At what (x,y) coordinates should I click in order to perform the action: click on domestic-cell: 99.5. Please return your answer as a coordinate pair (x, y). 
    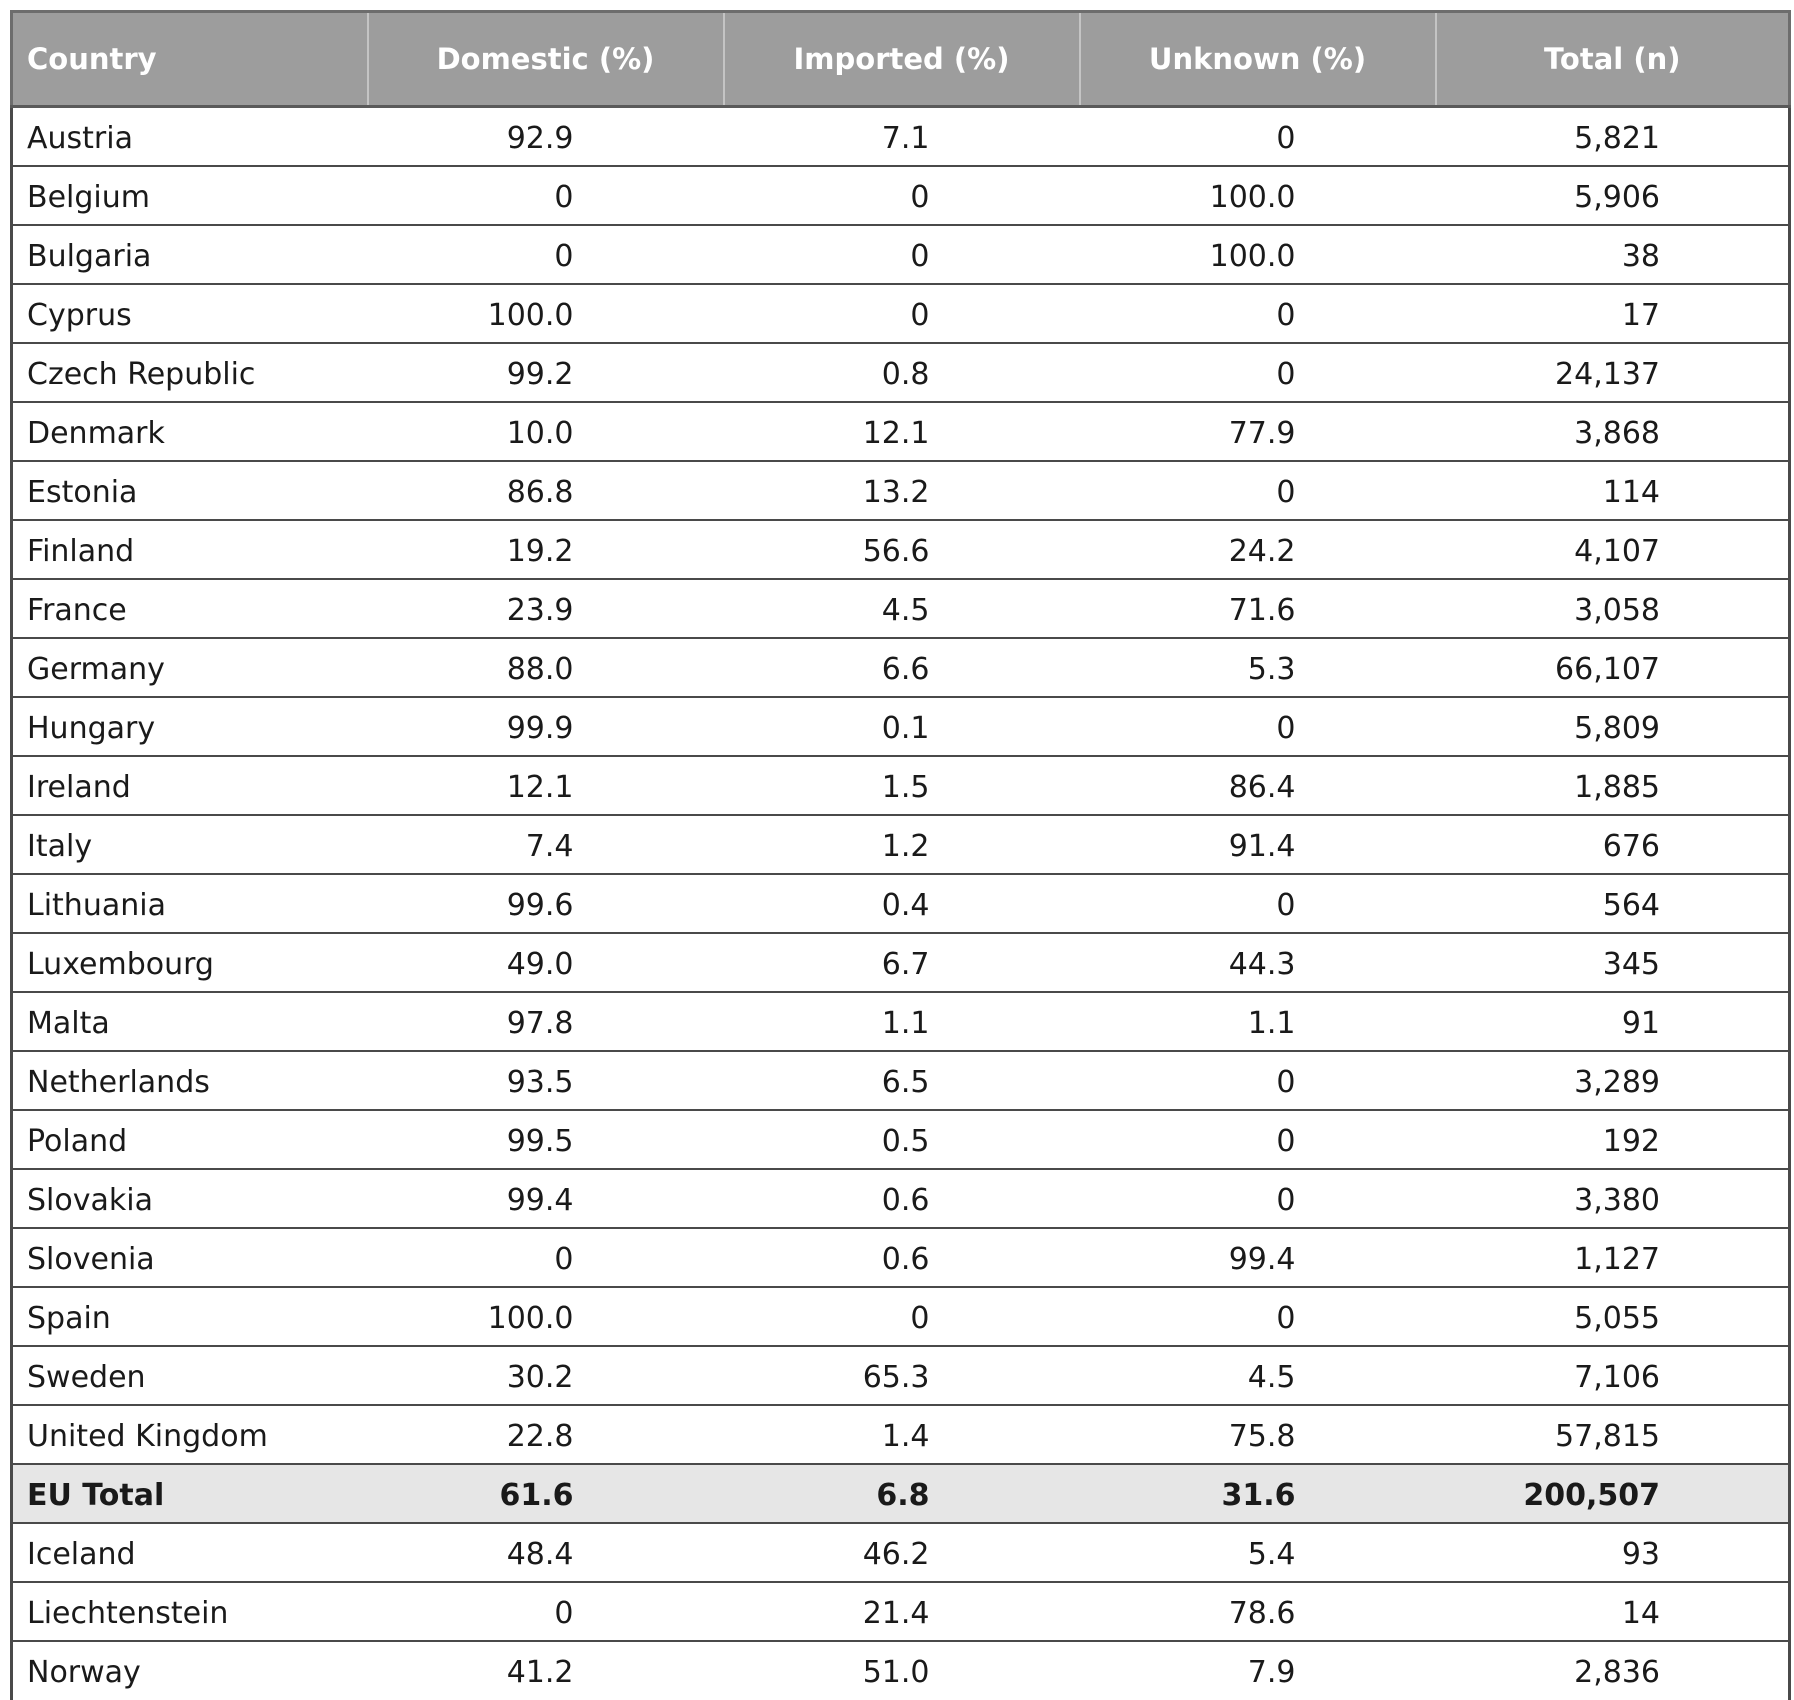
    Looking at the image, I should click on (546, 1139).